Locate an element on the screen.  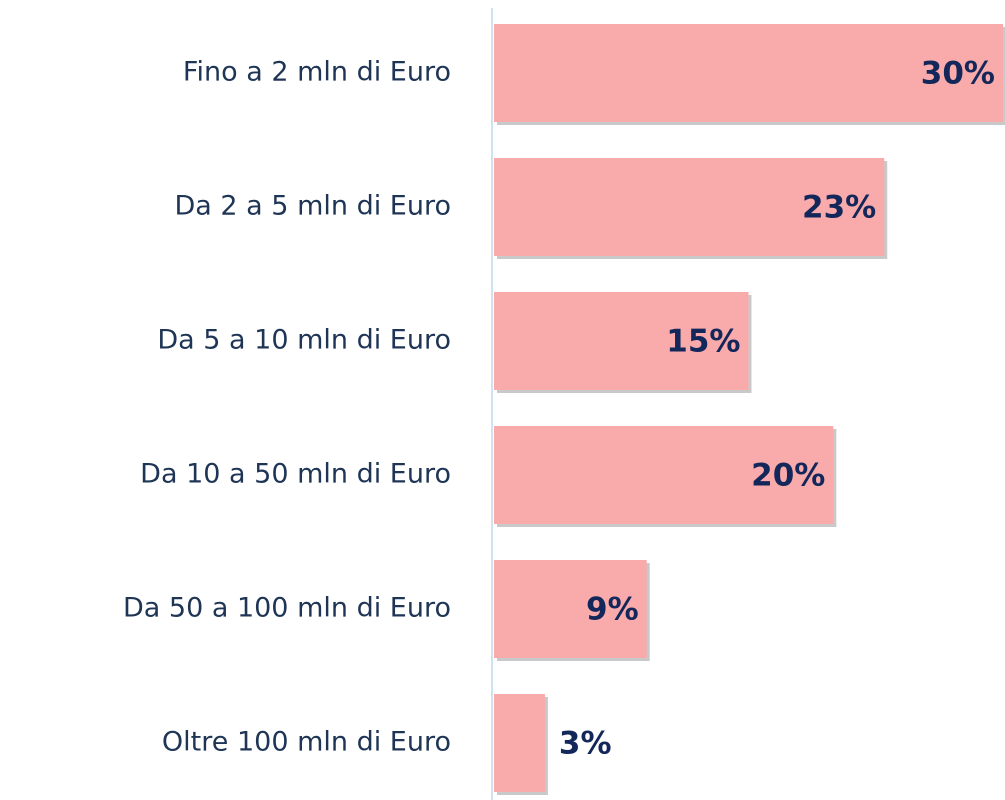
value-label: 15% is located at coordinates (703, 342).